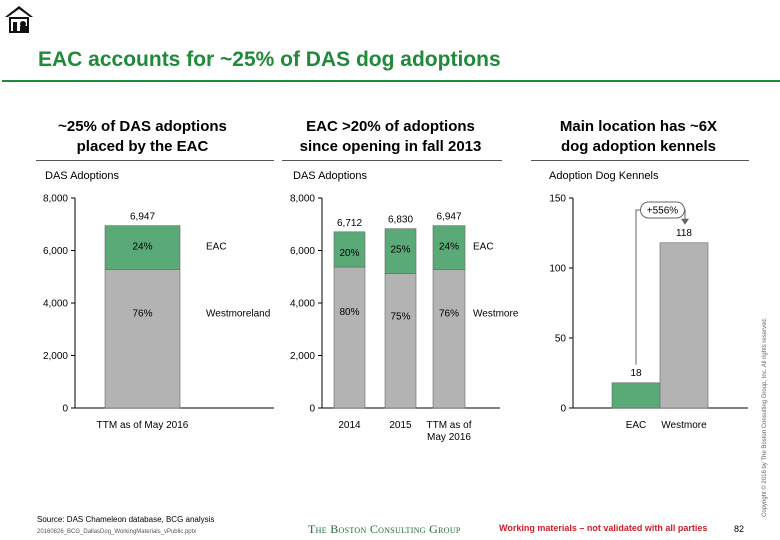 The image size is (780, 540). Describe the element at coordinates (82, 176) in the screenshot. I see `panel-1-ylabel: DAS Adoptions` at that location.